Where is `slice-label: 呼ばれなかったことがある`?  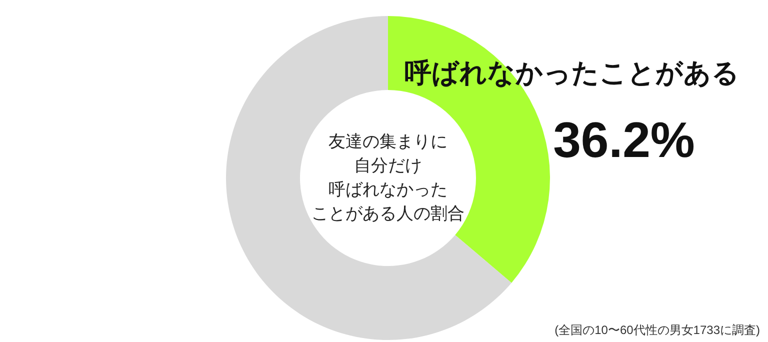 slice-label: 呼ばれなかったことがある is located at coordinates (572, 73).